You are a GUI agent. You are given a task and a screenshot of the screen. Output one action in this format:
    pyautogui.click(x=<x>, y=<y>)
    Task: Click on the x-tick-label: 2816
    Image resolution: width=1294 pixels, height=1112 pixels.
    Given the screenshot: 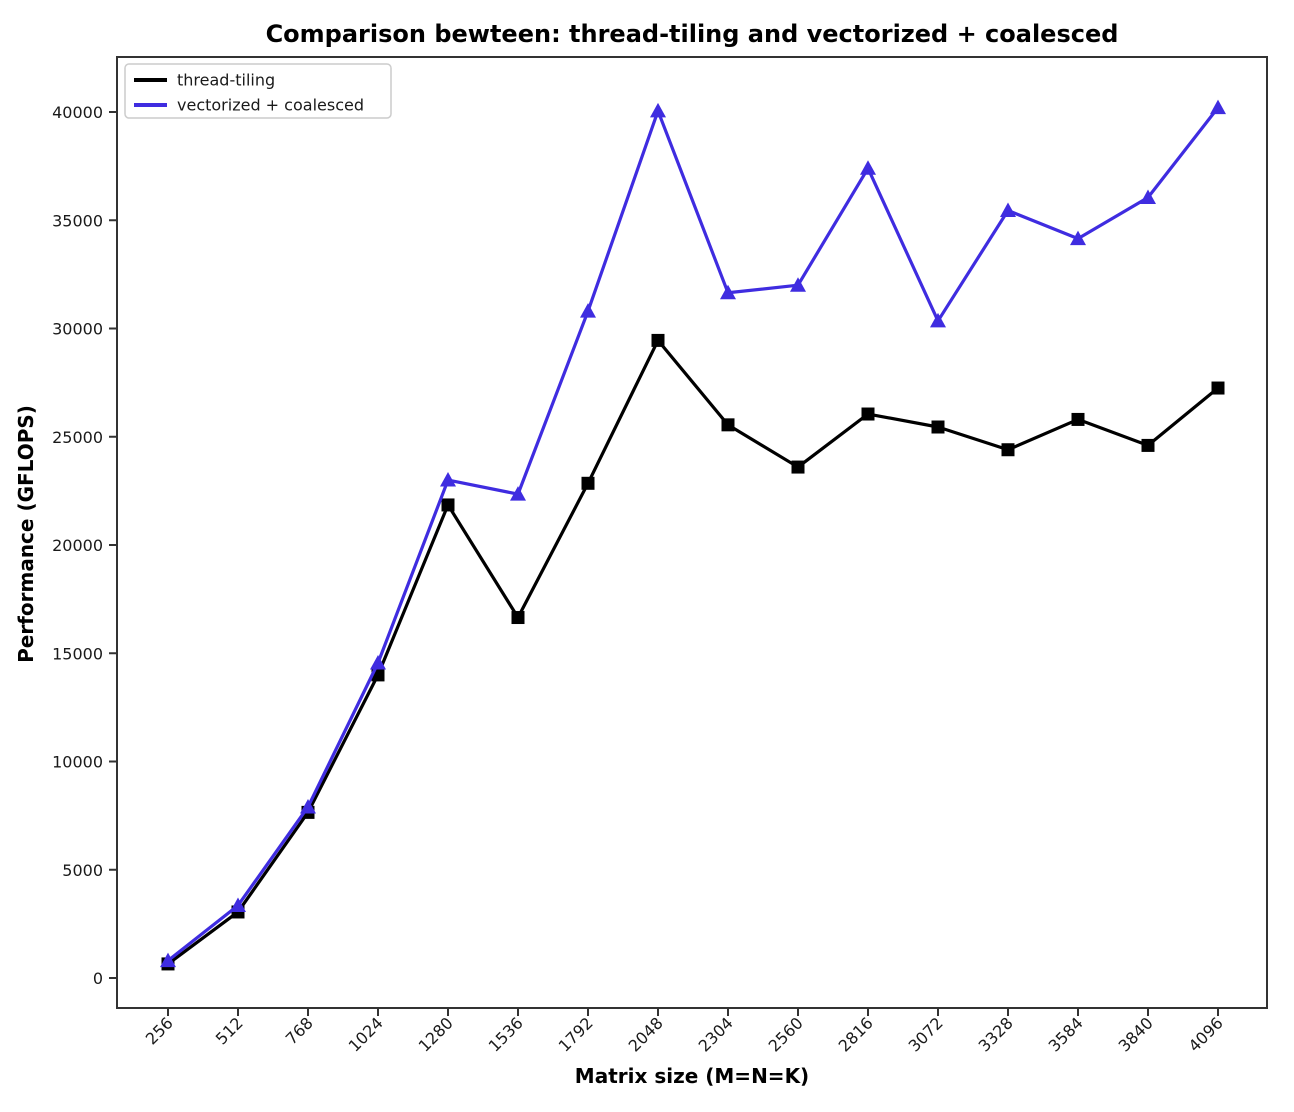 What is the action you would take?
    pyautogui.click(x=856, y=1034)
    